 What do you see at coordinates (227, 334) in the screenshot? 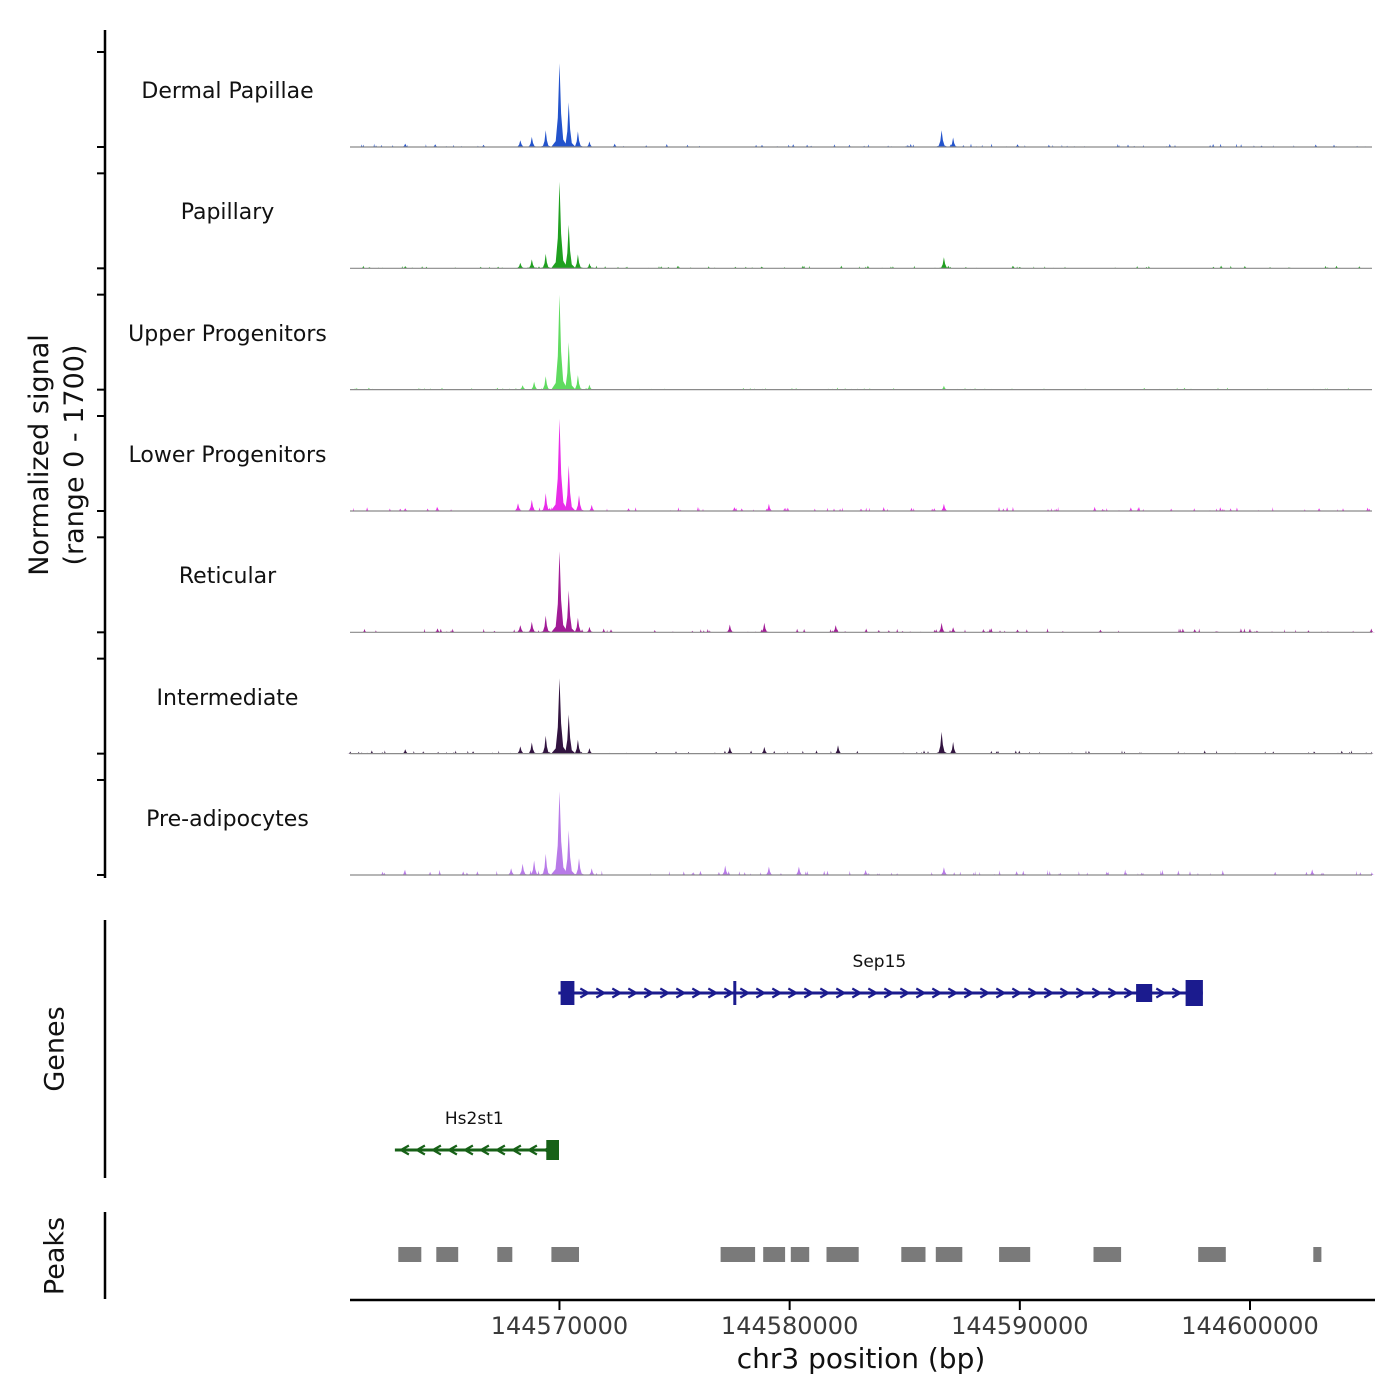
I see `track-label-upper-progenitors: Upper Progenitors` at bounding box center [227, 334].